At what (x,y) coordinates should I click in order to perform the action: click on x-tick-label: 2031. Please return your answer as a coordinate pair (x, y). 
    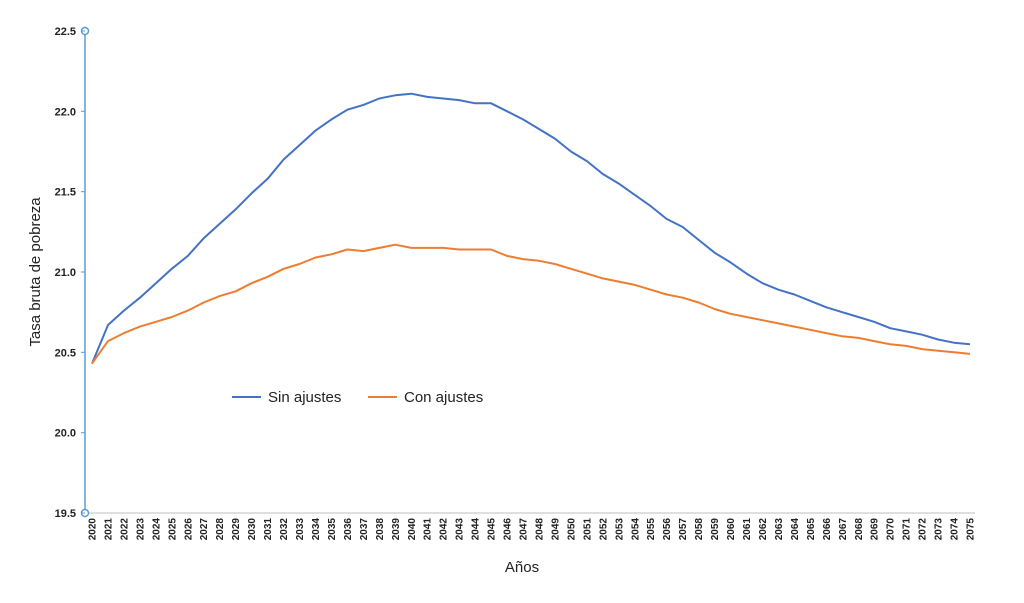
    Looking at the image, I should click on (268, 529).